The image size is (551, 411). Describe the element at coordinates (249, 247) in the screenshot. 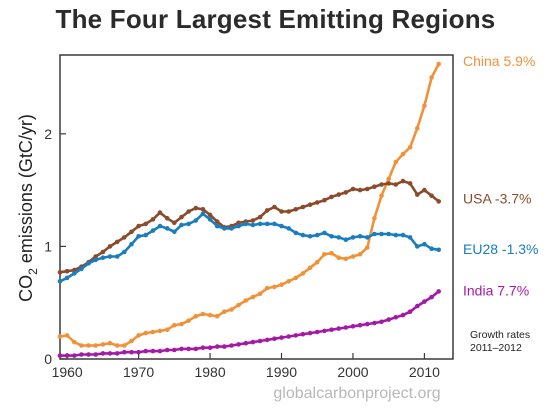

I see `series-eu28` at that location.